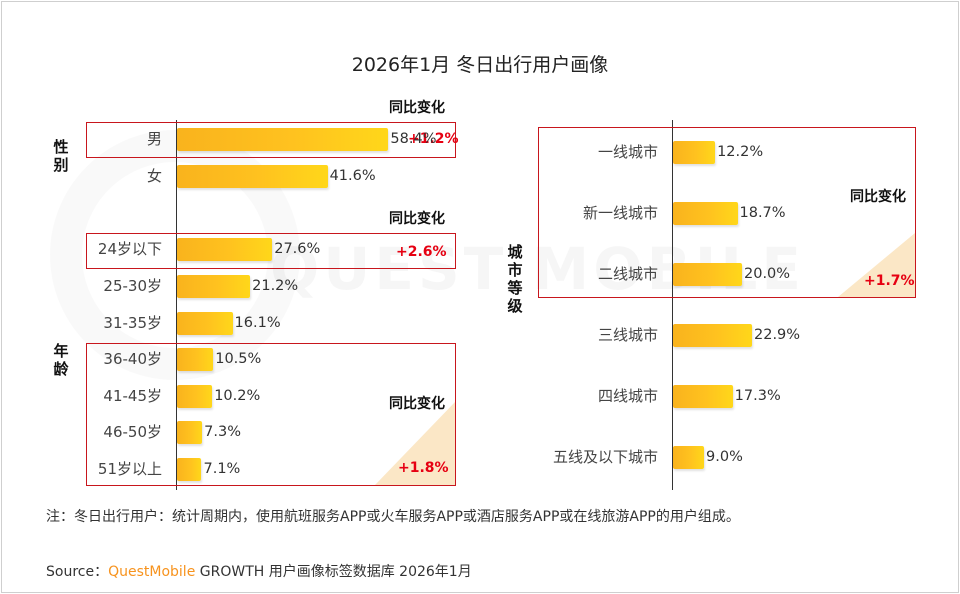 The height and width of the screenshot is (594, 960). What do you see at coordinates (132, 431) in the screenshot?
I see `age-category-label: 46-50岁` at bounding box center [132, 431].